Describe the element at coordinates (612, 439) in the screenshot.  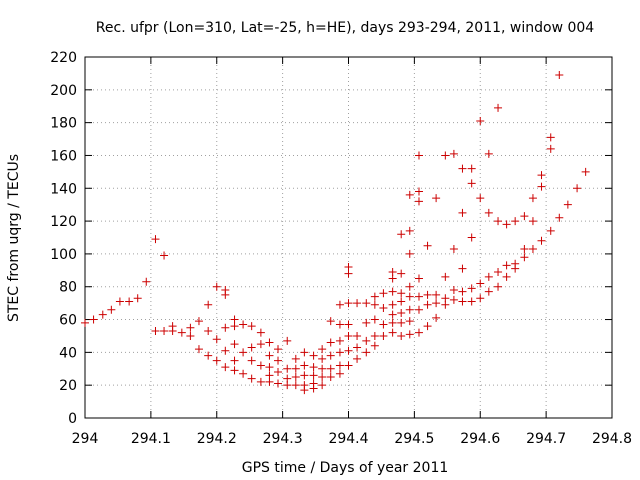
I see `x-tick-label: 294.8` at that location.